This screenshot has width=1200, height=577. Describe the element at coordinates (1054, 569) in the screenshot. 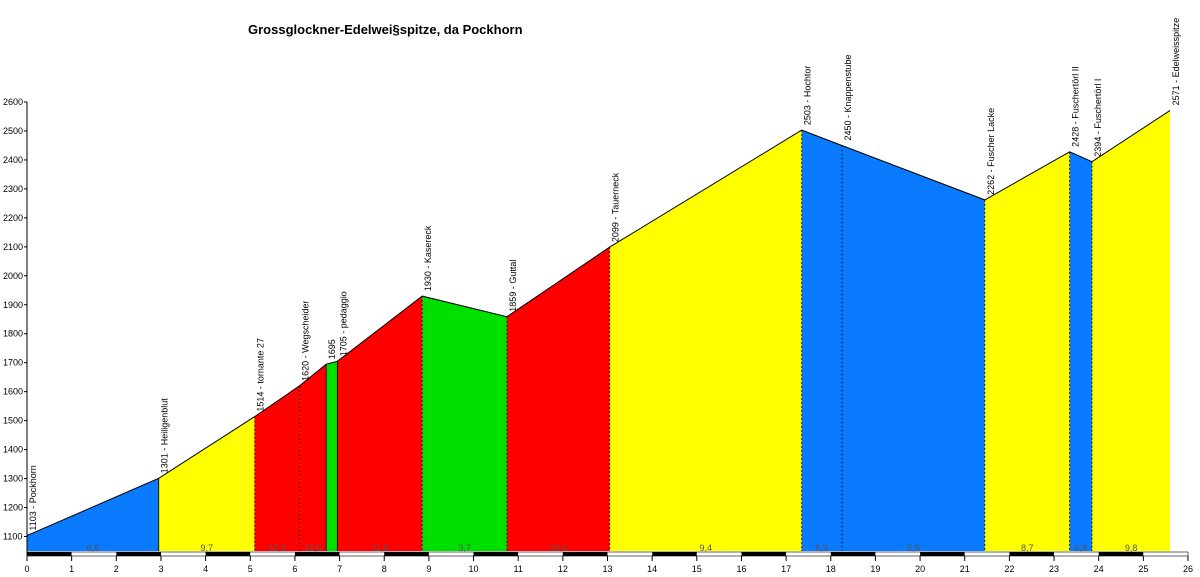

I see `x-tick-label: 23` at that location.